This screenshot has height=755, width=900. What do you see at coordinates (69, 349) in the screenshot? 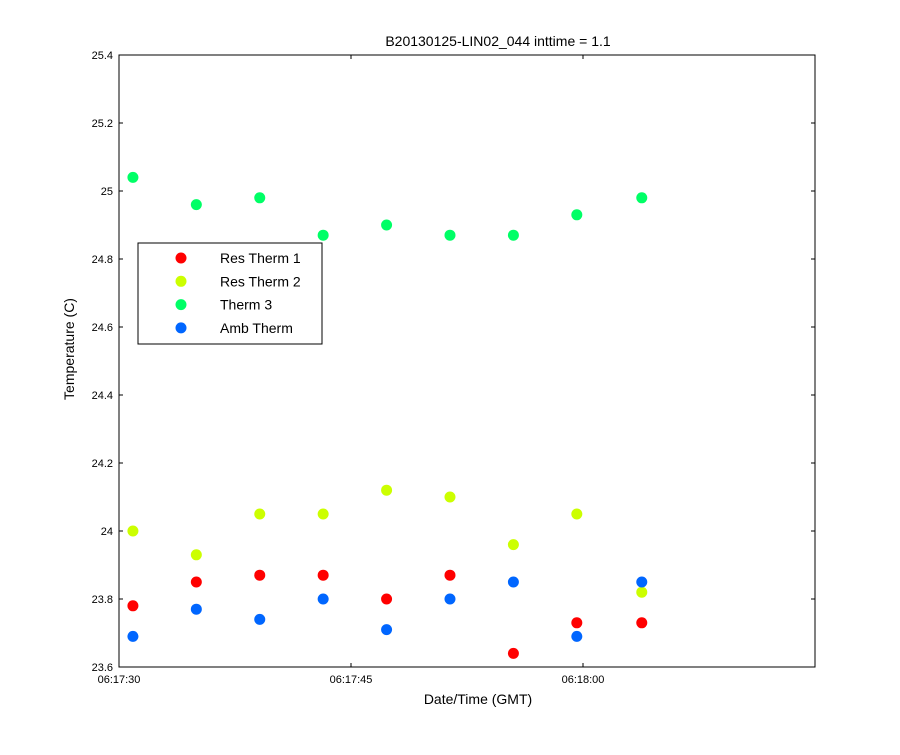
I see `y-axis-title: Temperature (C)` at bounding box center [69, 349].